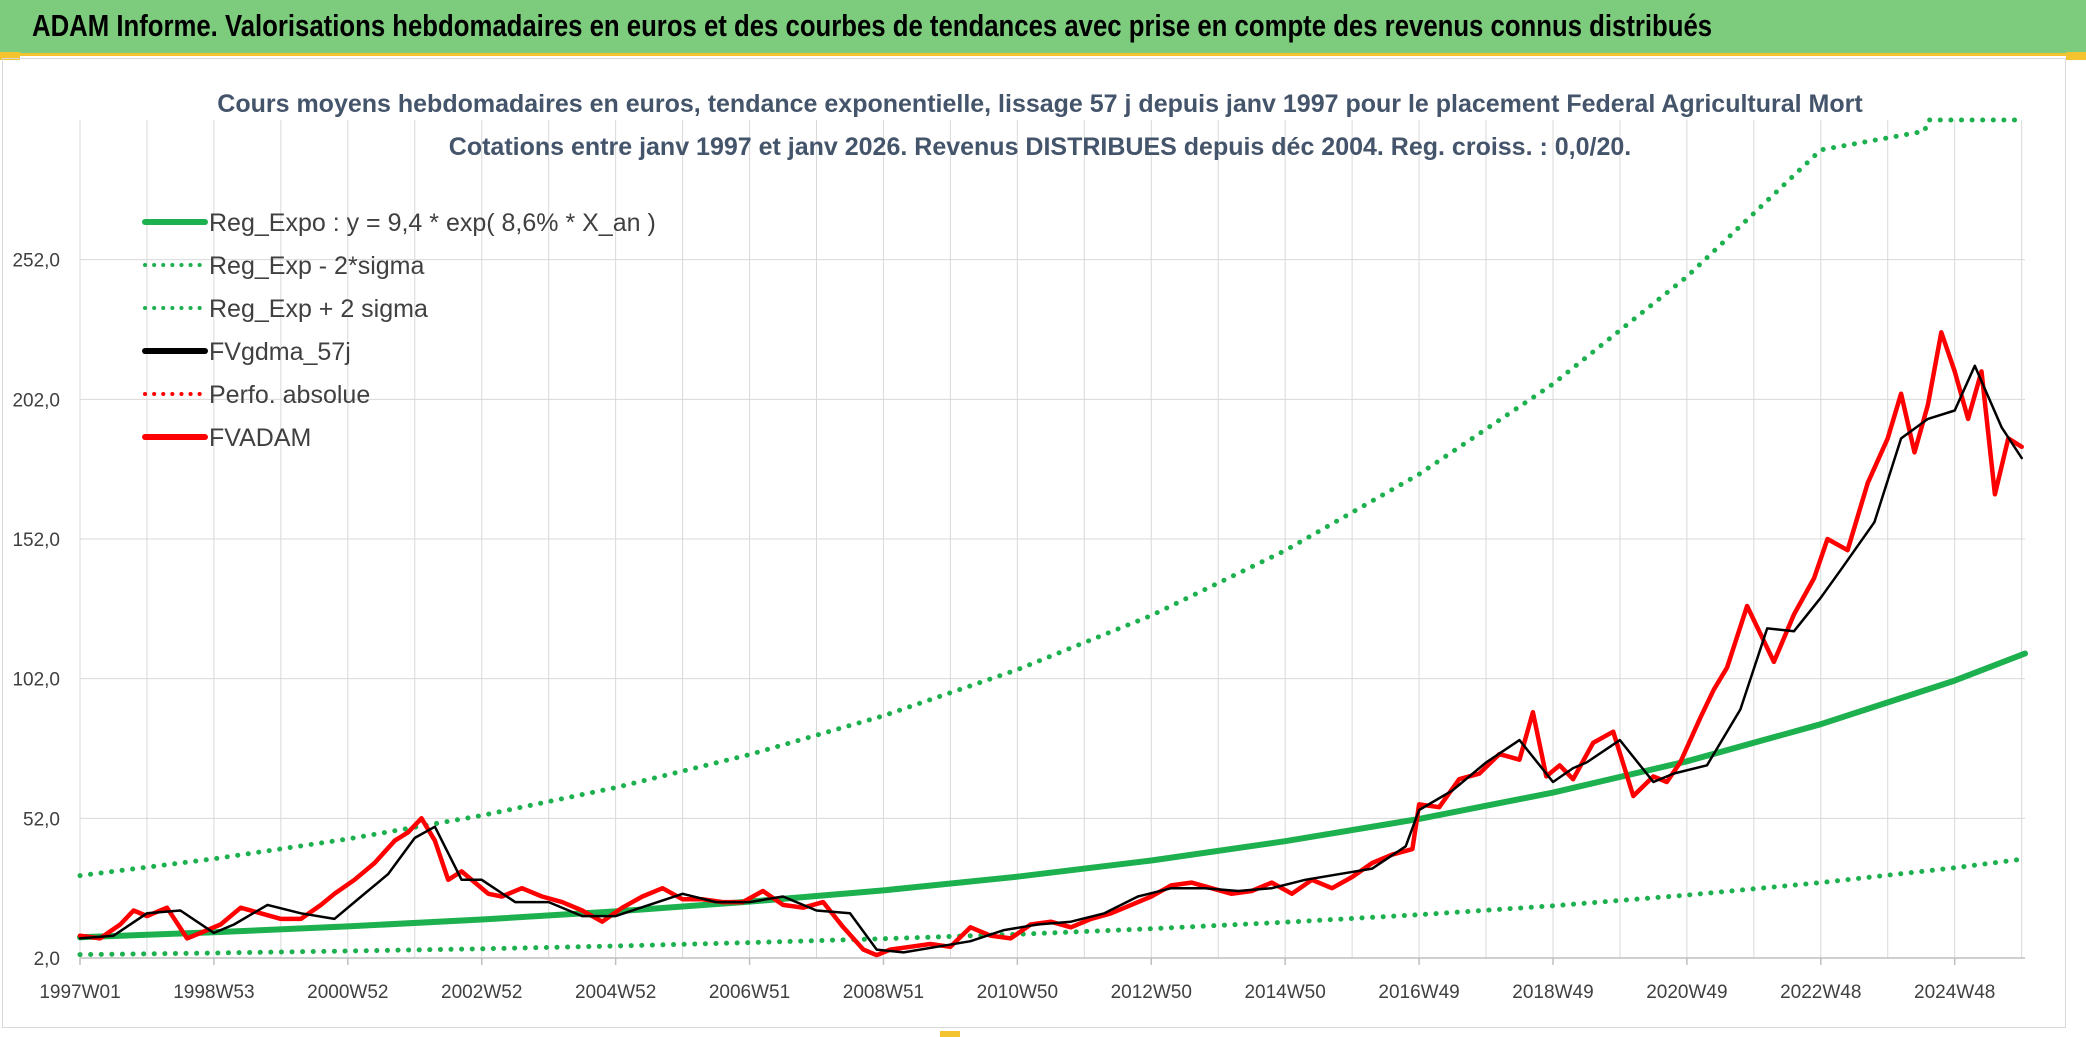 The height and width of the screenshot is (1037, 2086). I want to click on x-tick-label: 1998W53, so click(213, 992).